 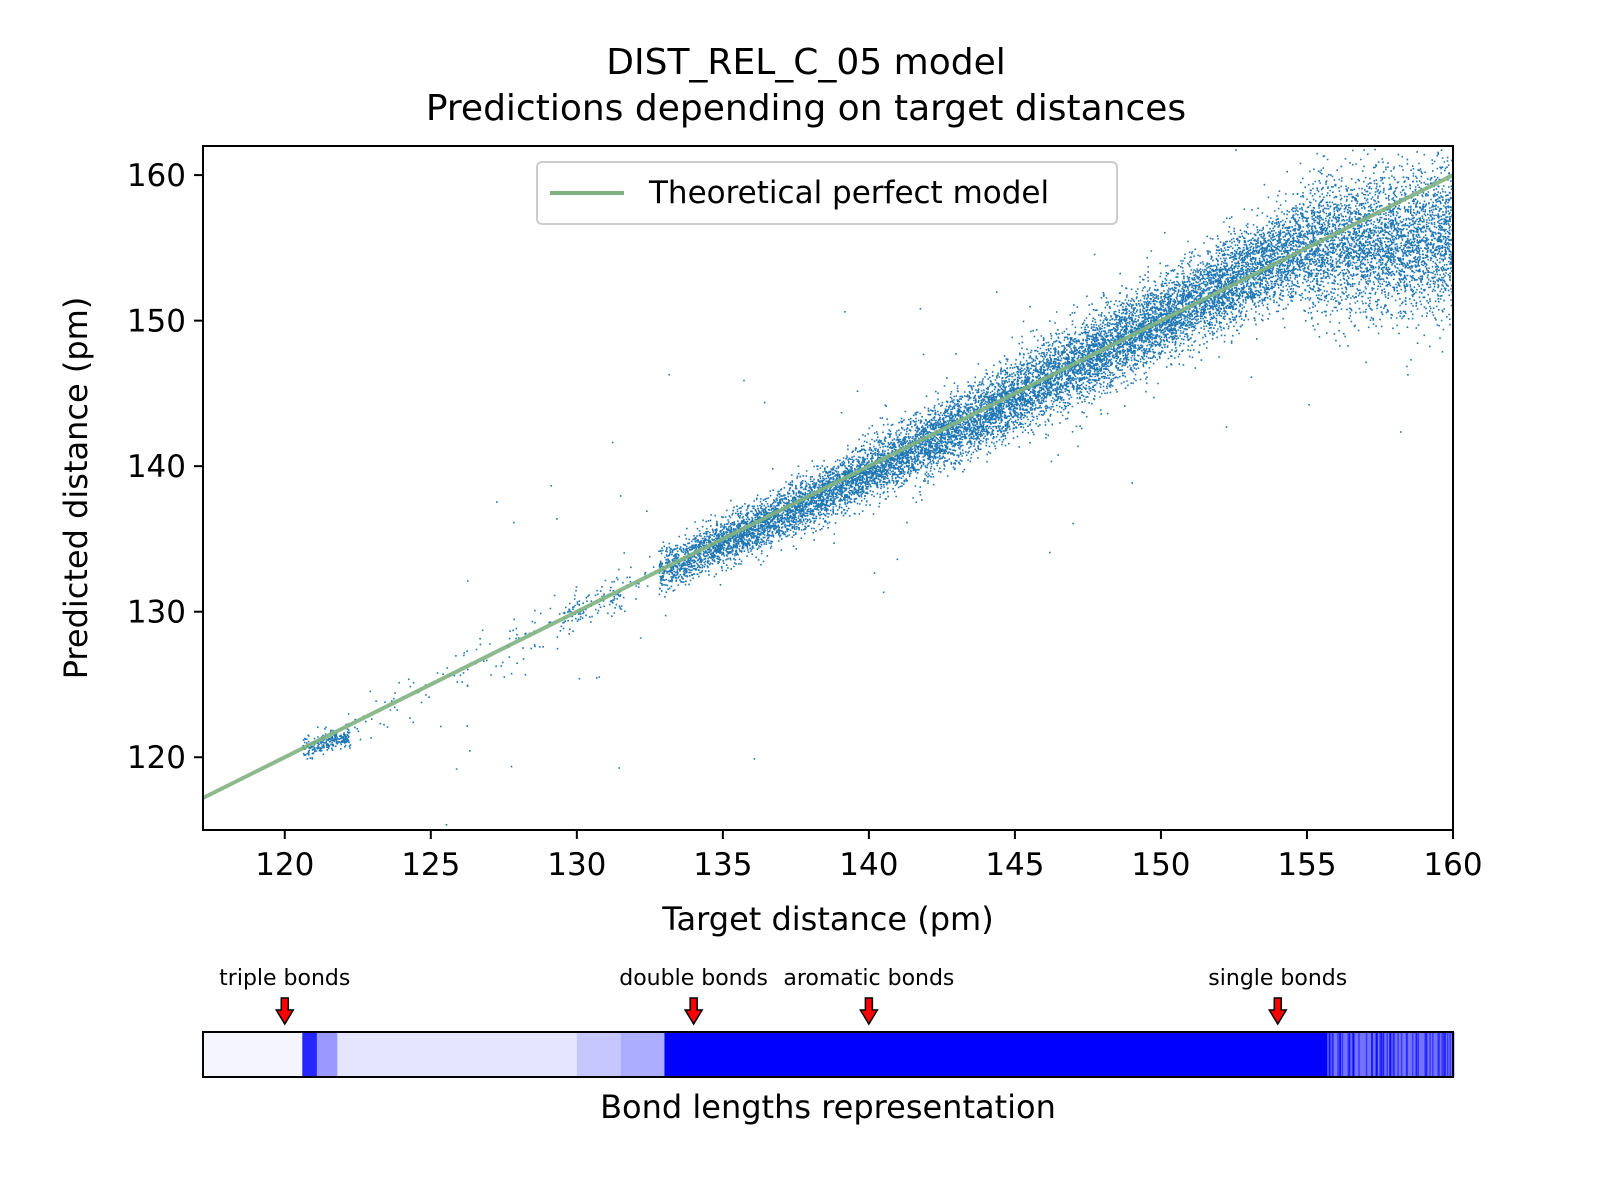 I want to click on legend-box, so click(x=827, y=193).